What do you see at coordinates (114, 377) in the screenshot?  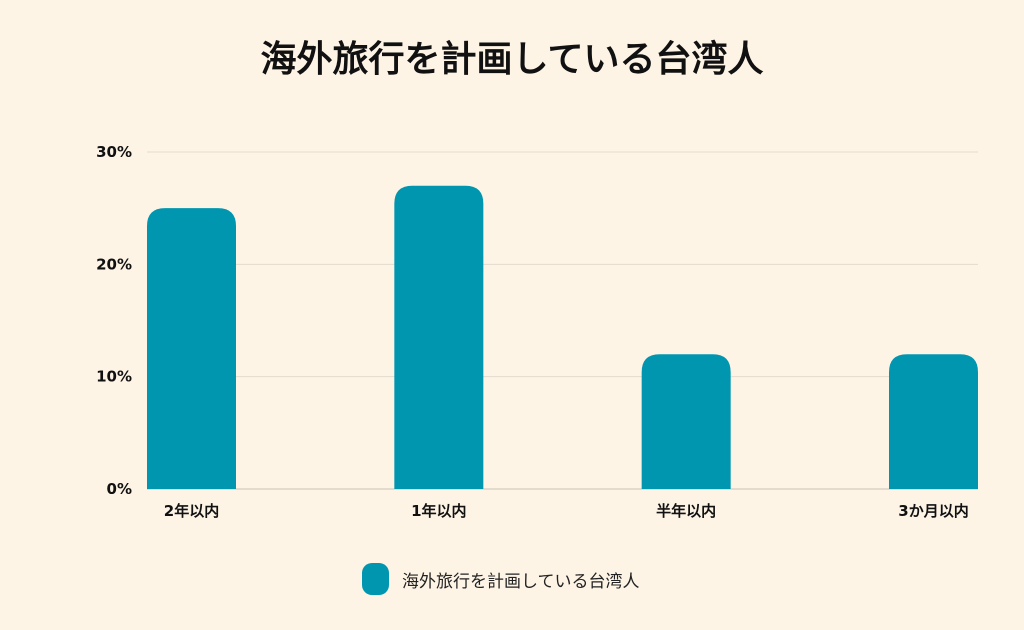 I see `y-tick-label: 10%` at bounding box center [114, 377].